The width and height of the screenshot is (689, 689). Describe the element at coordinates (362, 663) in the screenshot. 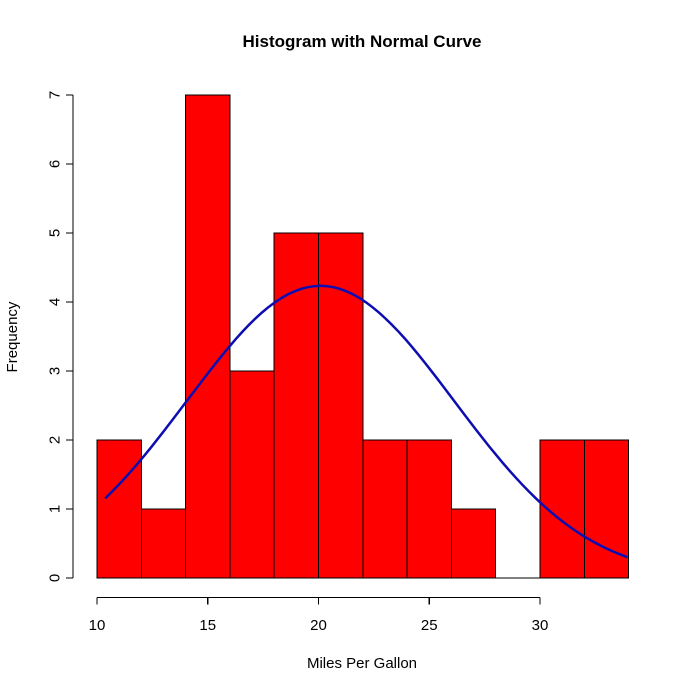

I see `x-axis-label: Miles Per Gallon` at that location.